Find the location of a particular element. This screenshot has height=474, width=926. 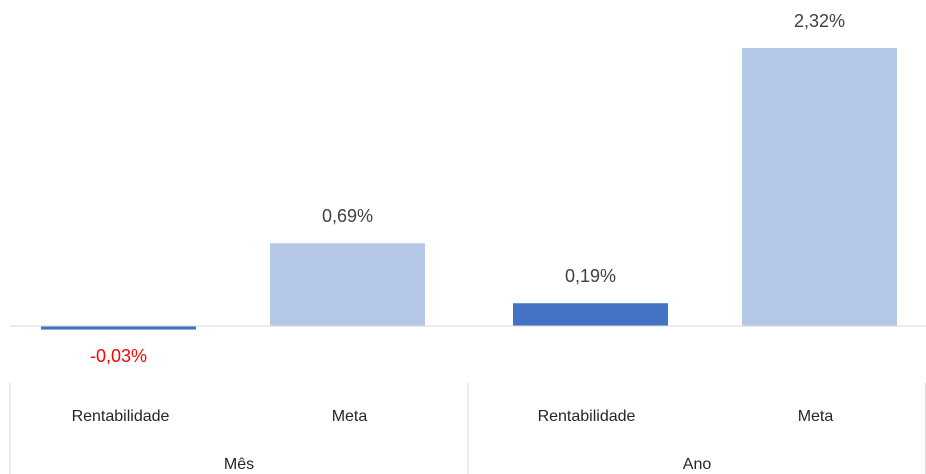

data-label: 0,19% is located at coordinates (590, 276).